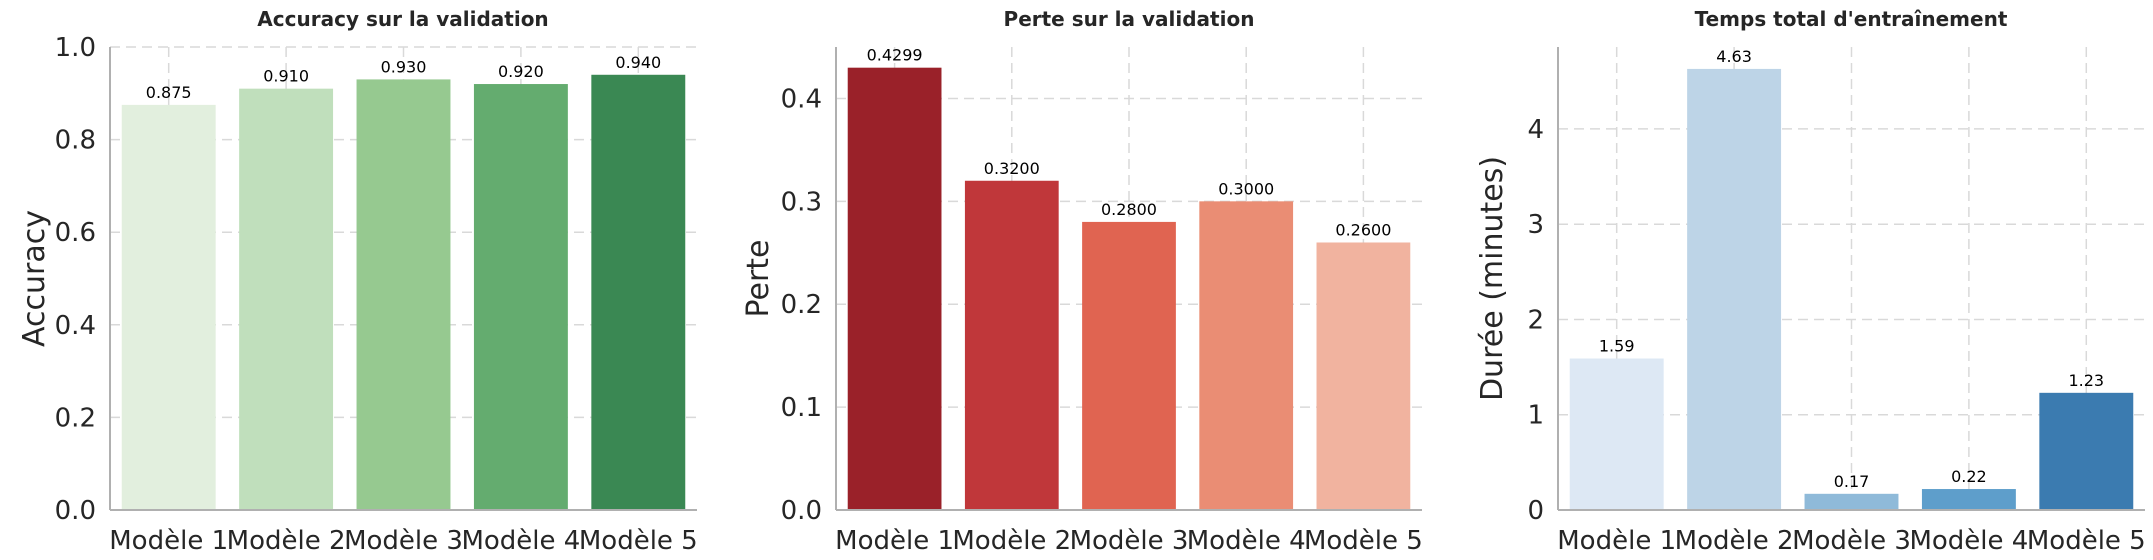 This screenshot has height=560, width=2153. What do you see at coordinates (801, 408) in the screenshot?
I see `y-tick-label: 0.1` at bounding box center [801, 408].